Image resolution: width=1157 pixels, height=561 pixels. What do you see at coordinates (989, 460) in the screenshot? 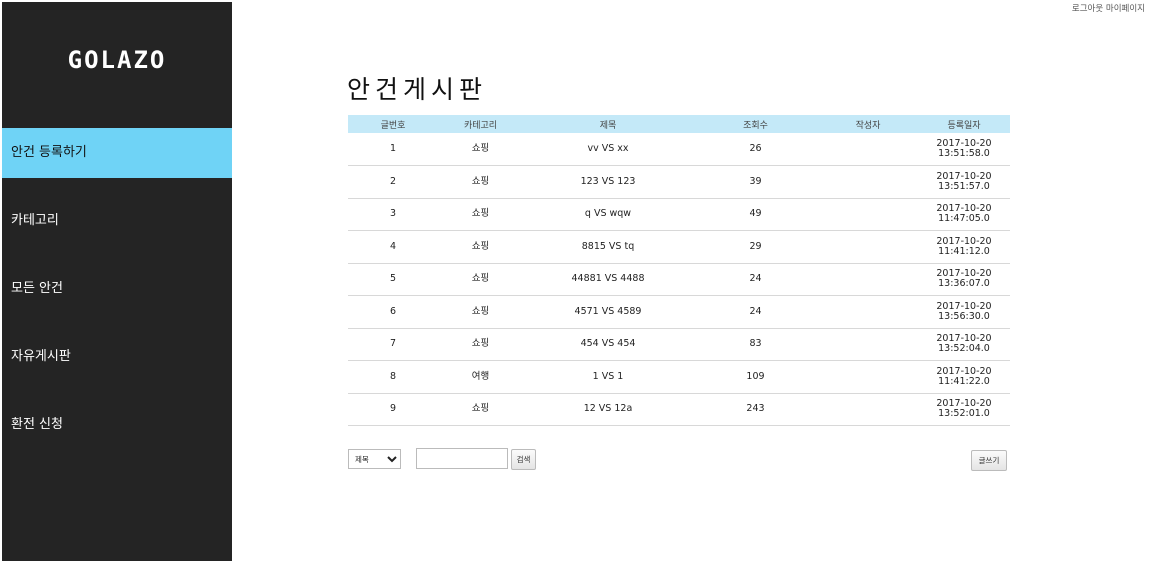
I see `write-button: 글쓰기` at bounding box center [989, 460].